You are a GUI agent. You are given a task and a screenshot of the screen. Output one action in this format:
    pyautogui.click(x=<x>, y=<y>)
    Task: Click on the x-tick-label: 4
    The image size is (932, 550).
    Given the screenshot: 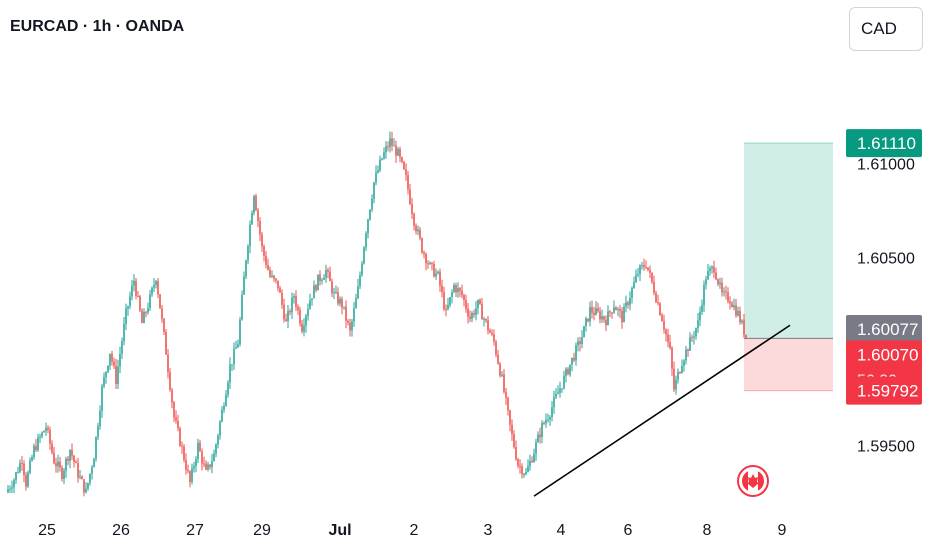 What is the action you would take?
    pyautogui.click(x=561, y=530)
    